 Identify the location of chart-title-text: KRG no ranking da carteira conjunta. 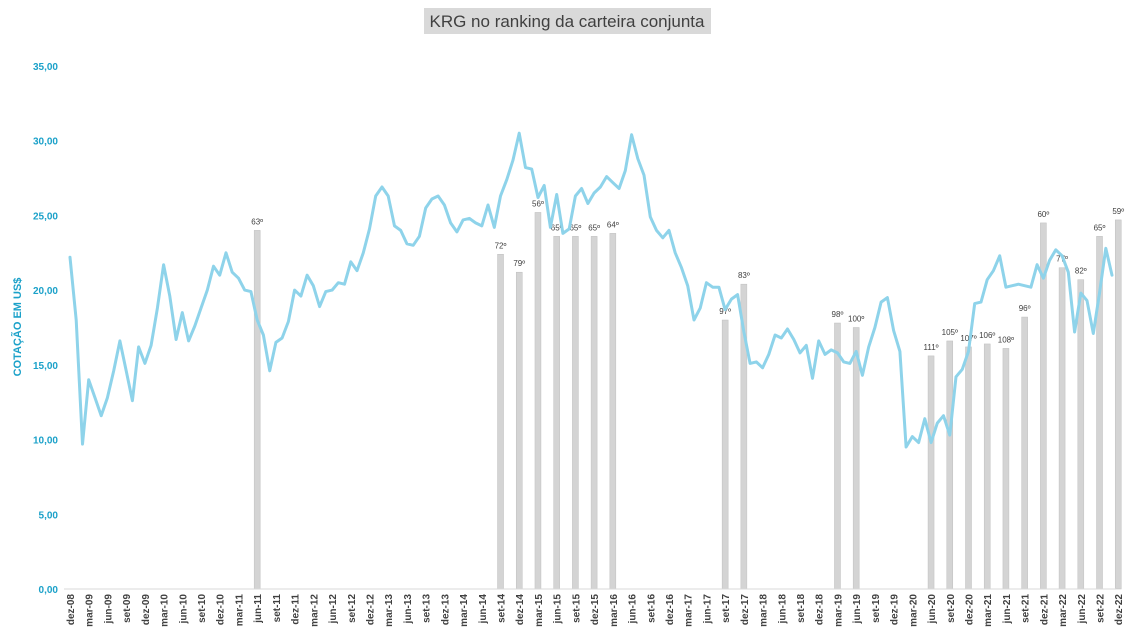
(568, 21).